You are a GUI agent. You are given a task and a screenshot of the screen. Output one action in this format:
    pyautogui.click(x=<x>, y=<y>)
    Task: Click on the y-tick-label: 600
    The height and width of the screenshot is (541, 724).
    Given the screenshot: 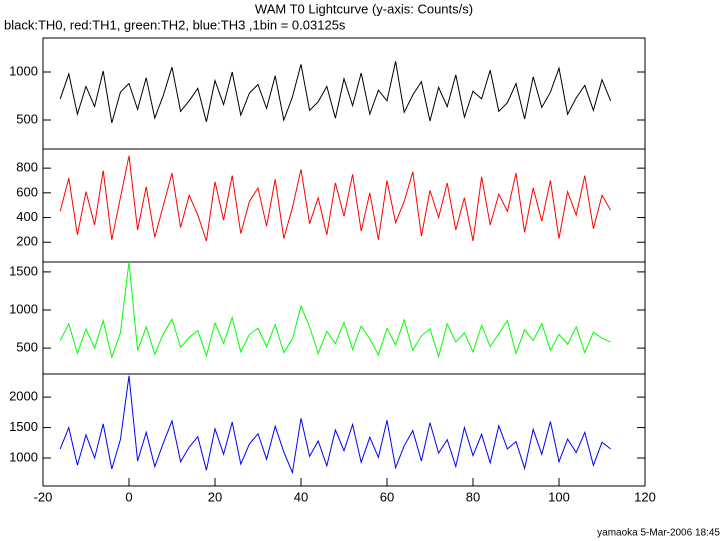 What is the action you would take?
    pyautogui.click(x=27, y=191)
    